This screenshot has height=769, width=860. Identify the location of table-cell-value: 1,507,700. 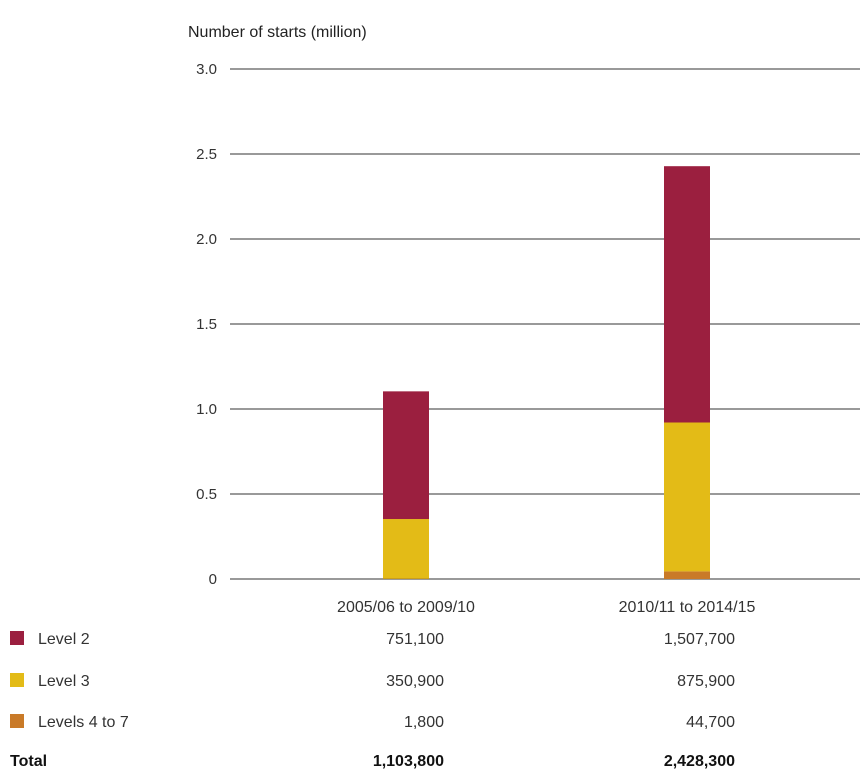
(699, 639).